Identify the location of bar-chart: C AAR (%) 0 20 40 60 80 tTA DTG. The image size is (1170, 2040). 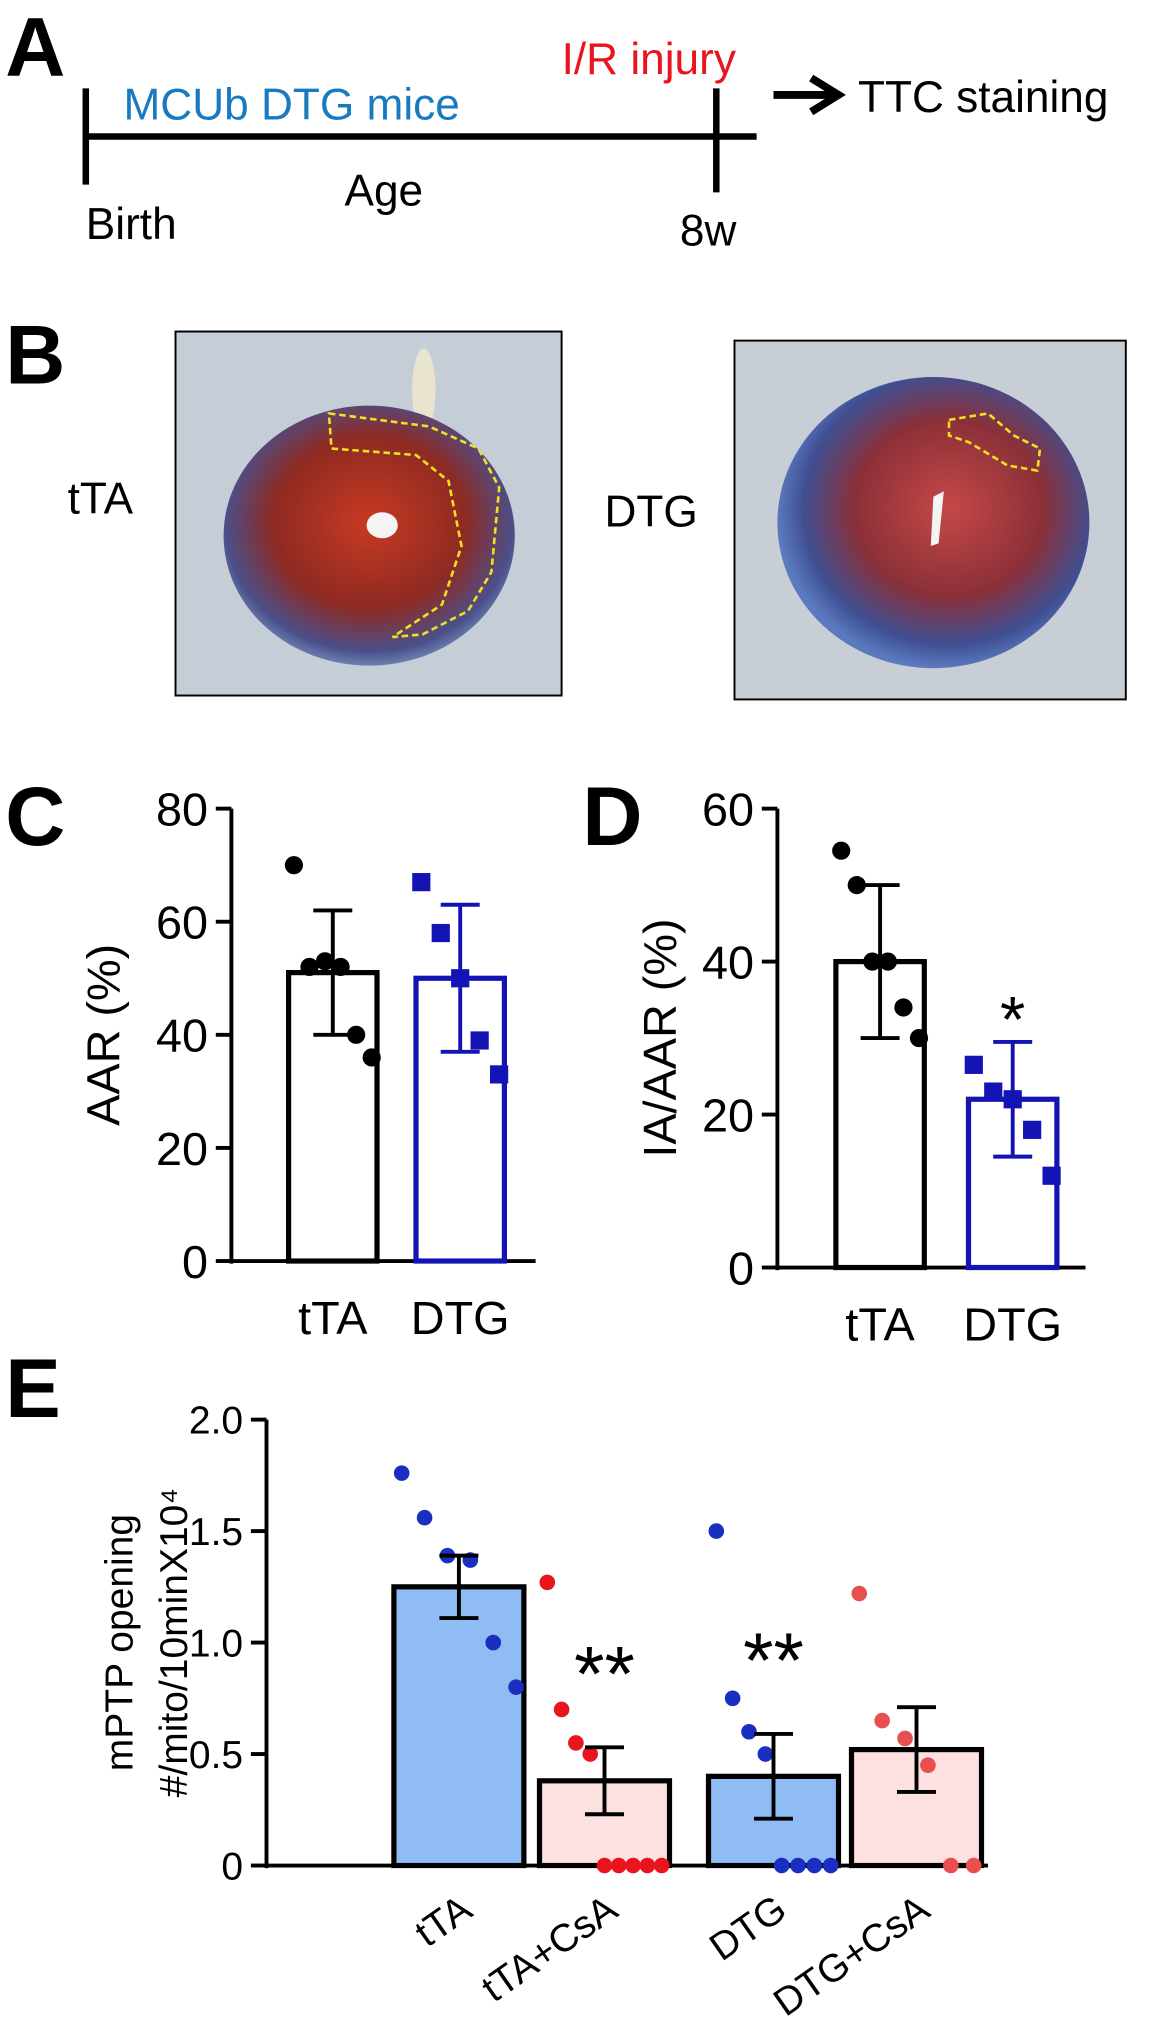
(270, 1057).